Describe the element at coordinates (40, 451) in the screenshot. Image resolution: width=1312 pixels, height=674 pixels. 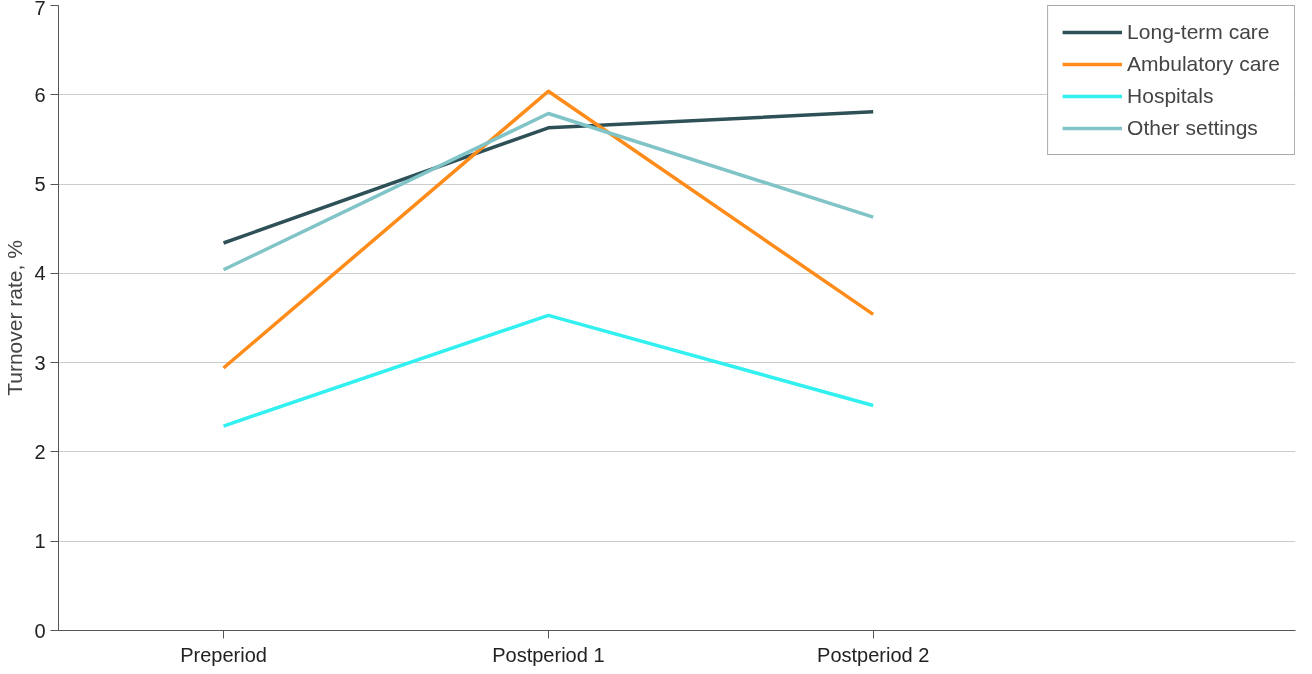
I see `y-tick-label: 2` at that location.